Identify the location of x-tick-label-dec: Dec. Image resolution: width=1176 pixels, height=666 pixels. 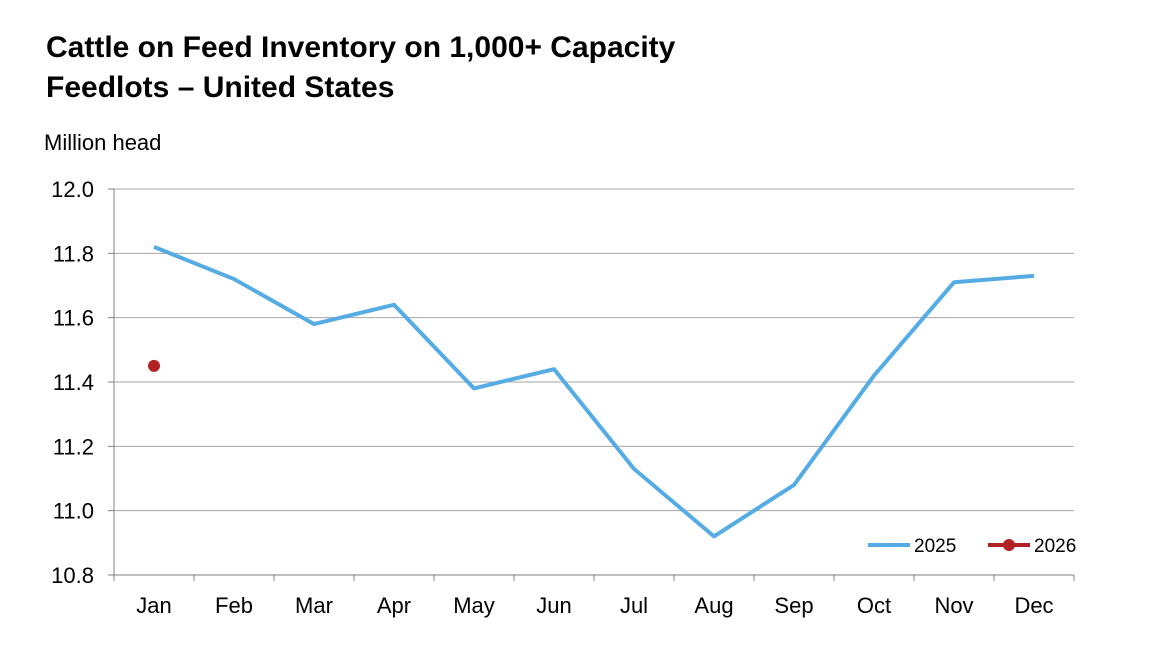
(1033, 605).